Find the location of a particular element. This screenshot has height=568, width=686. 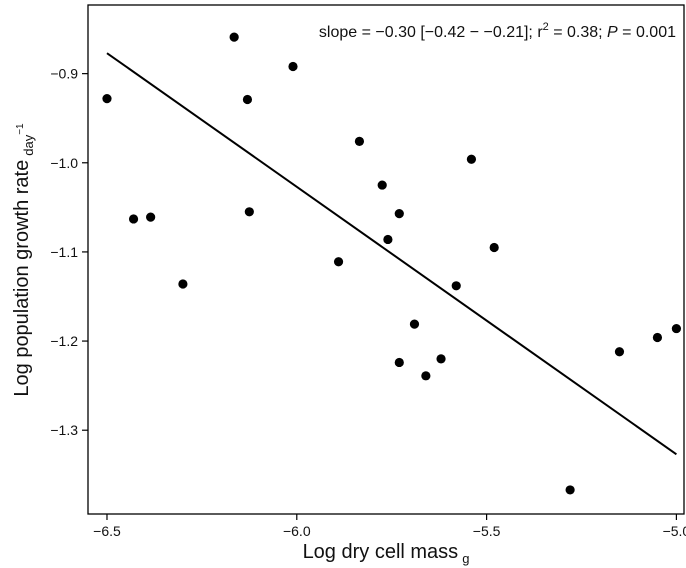

y-axis-title: Log population growth rateday−1 is located at coordinates (23, 260).